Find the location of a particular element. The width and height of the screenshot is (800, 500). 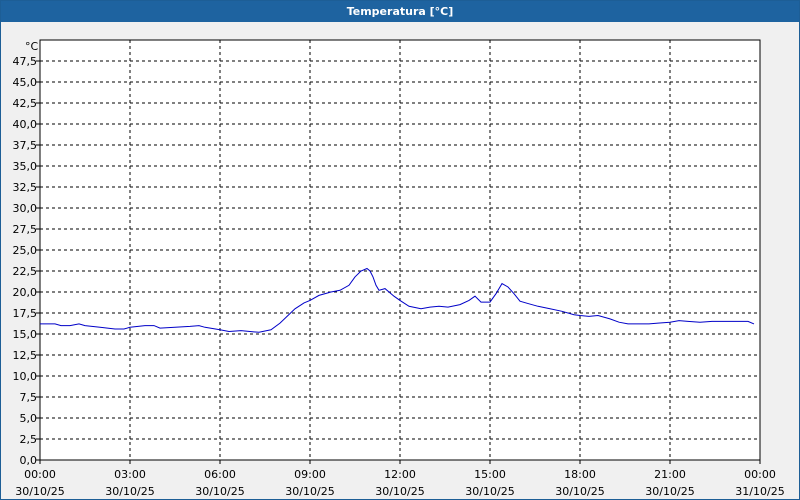

y-tick-label: 17,5 is located at coordinates (25, 313).